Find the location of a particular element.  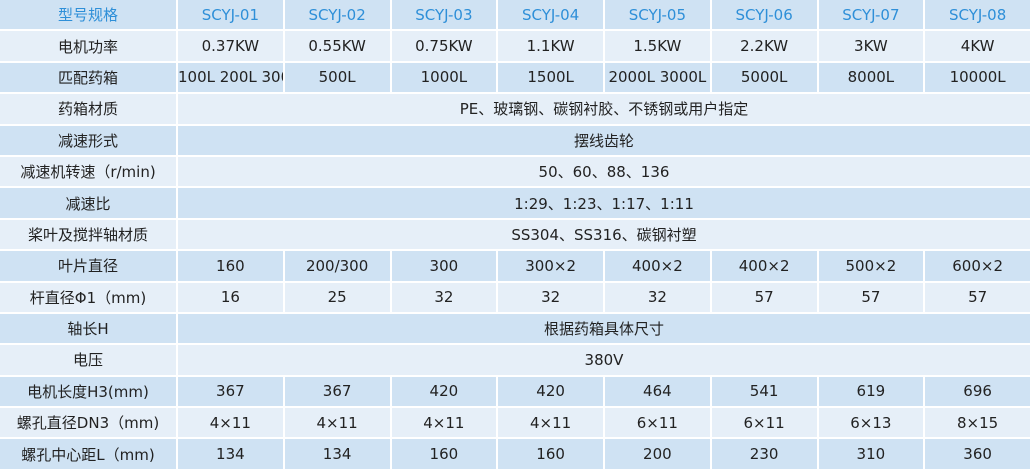

value-cell: 6×13 is located at coordinates (871, 423).